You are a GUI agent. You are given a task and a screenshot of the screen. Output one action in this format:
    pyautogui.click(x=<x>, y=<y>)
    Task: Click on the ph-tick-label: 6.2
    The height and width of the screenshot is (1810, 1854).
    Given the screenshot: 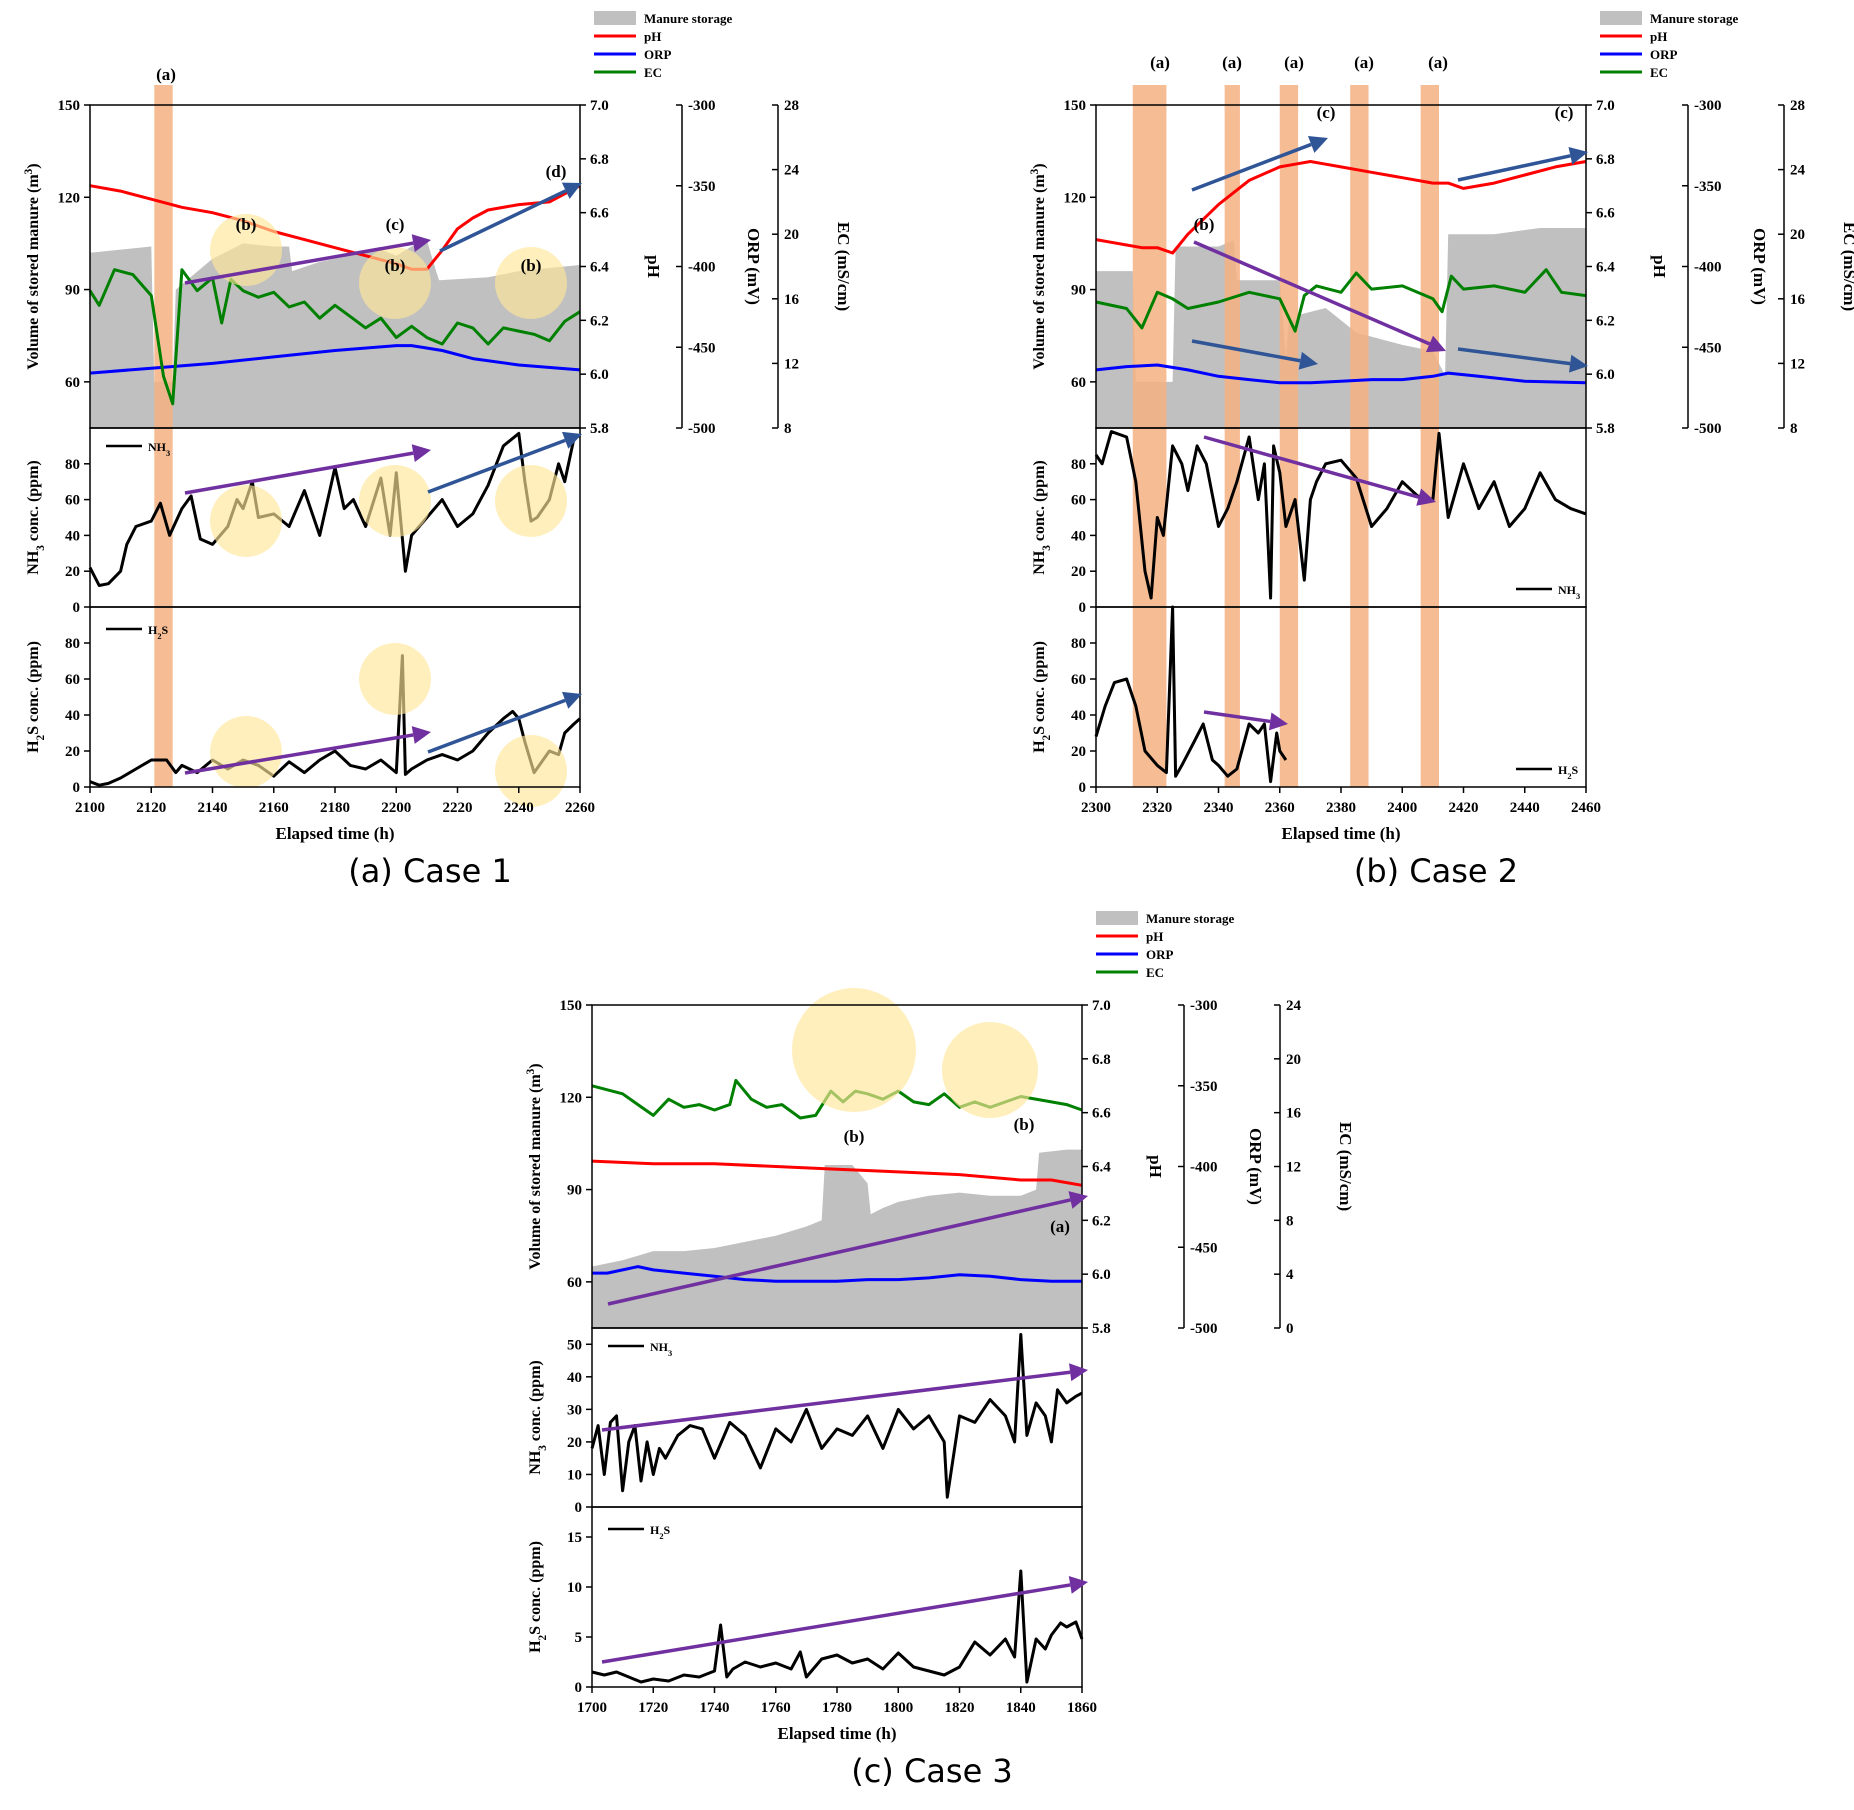 What is the action you would take?
    pyautogui.click(x=1101, y=1221)
    